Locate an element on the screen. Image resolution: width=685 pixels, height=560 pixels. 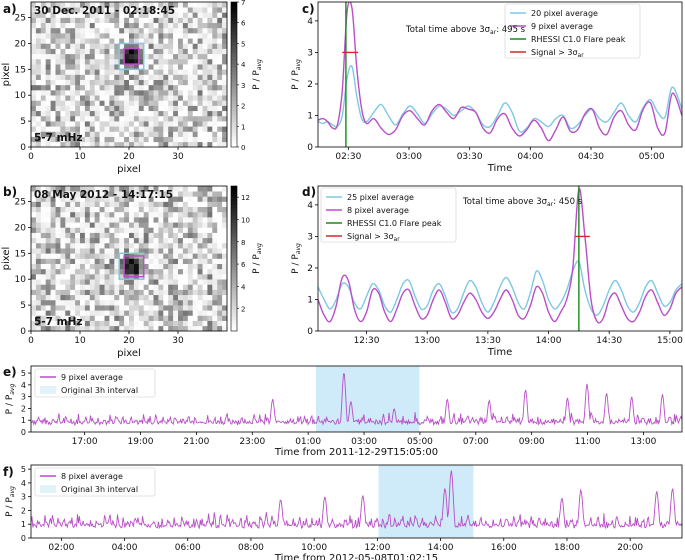
y-tick-label: 2 is located at coordinates (310, 85).